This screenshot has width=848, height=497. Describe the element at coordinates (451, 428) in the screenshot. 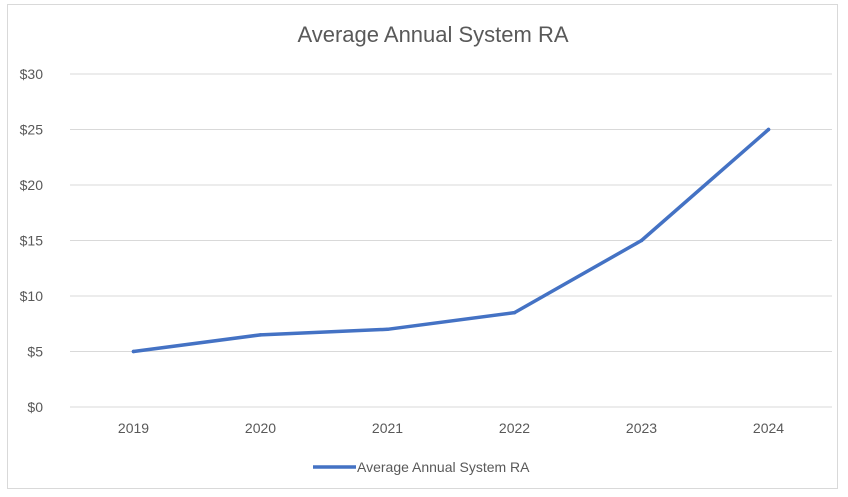

I see `x-axis-ticks: 2019 2020 2021 2022 2023 2024` at that location.